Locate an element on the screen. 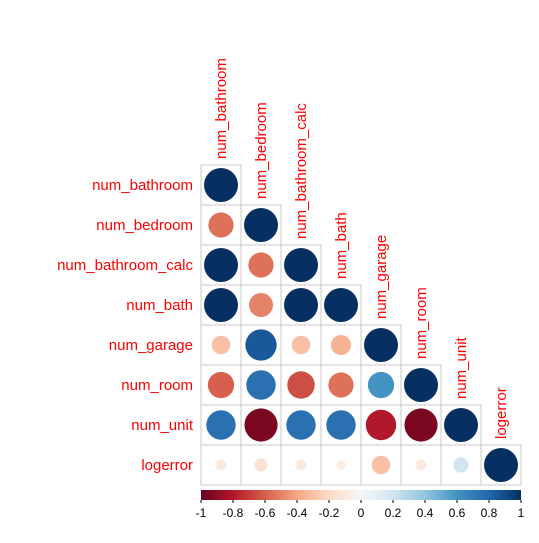  corr-circle-num_unit-num_garage is located at coordinates (381, 425).